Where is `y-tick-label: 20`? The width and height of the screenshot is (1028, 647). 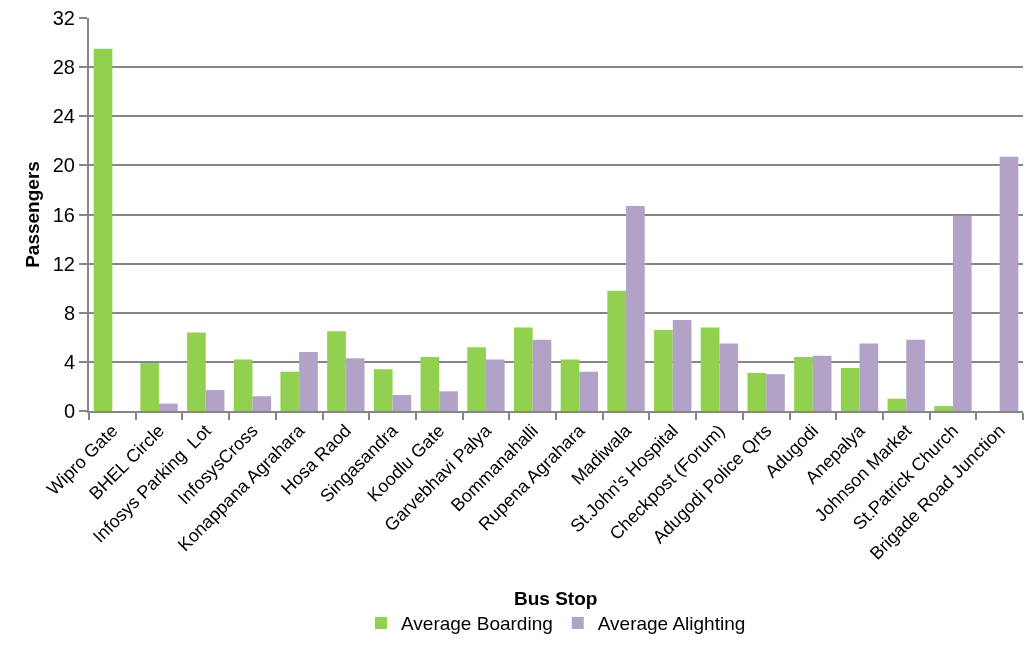 y-tick-label: 20 is located at coordinates (63, 165).